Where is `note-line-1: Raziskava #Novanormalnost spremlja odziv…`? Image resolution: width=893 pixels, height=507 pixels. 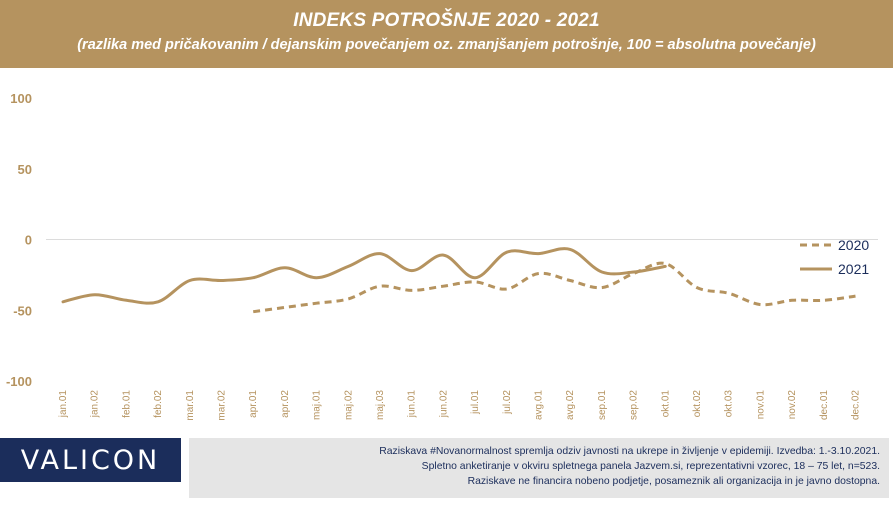
note-line-1: Raziskava #Novanormalnost spremlja odziv… is located at coordinates (629, 451).